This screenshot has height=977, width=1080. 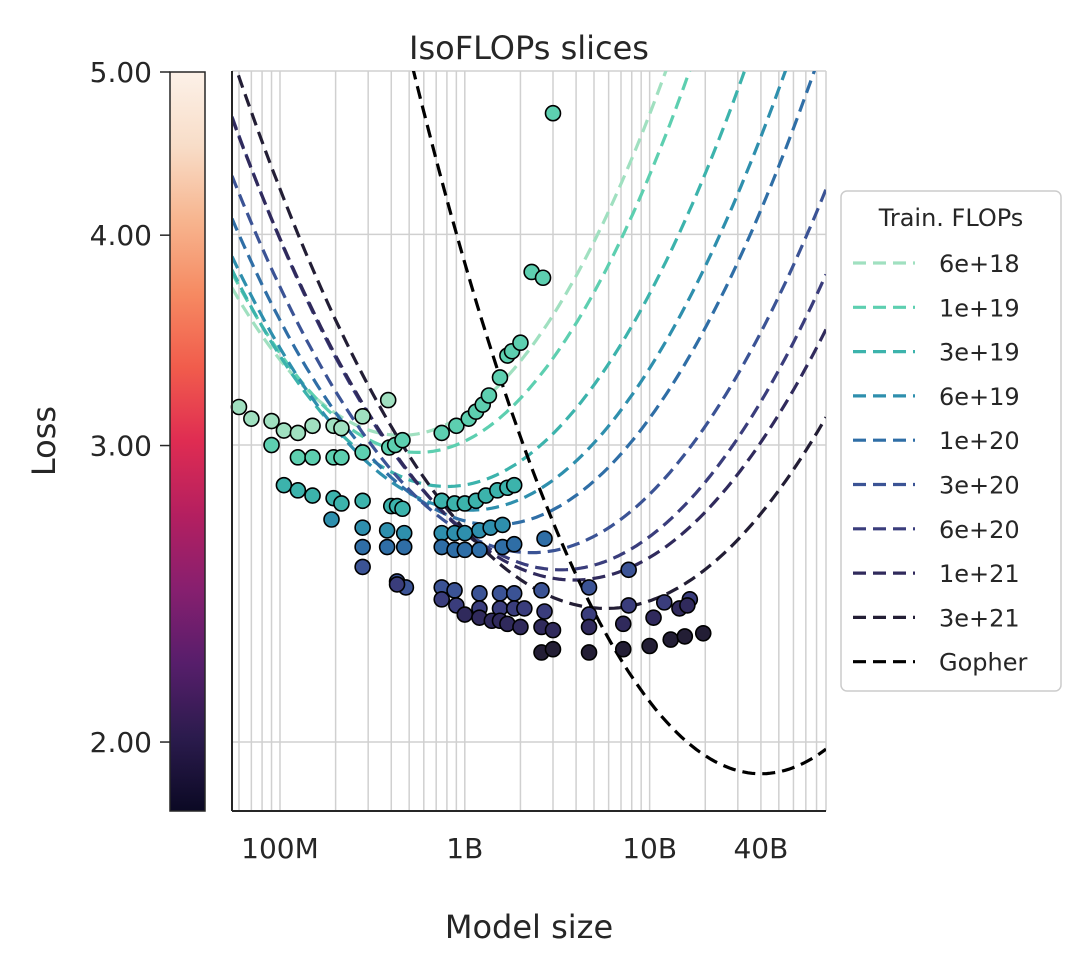 What do you see at coordinates (464, 848) in the screenshot?
I see `x-tick-label: 1B` at bounding box center [464, 848].